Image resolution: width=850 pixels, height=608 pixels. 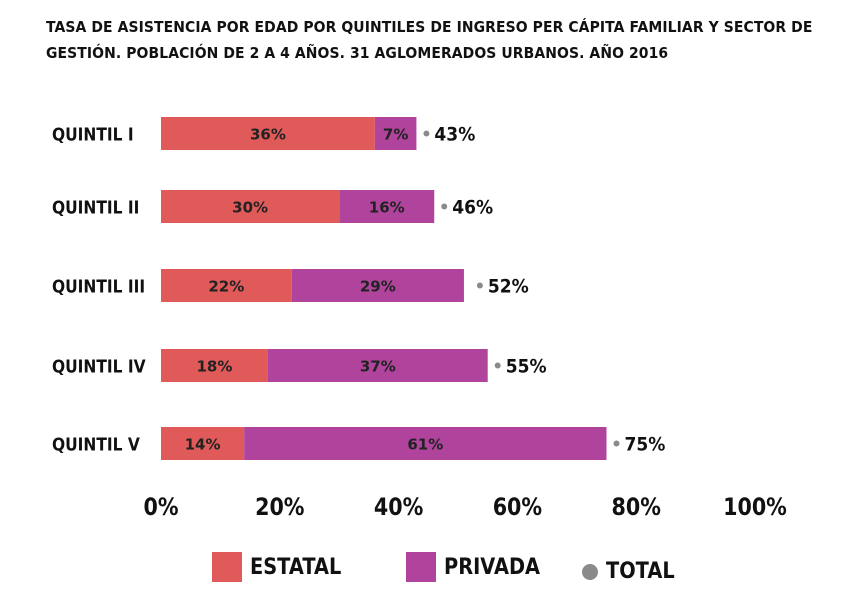 What do you see at coordinates (95, 206) in the screenshot?
I see `category-label-q2: QUINTIL II` at bounding box center [95, 206].